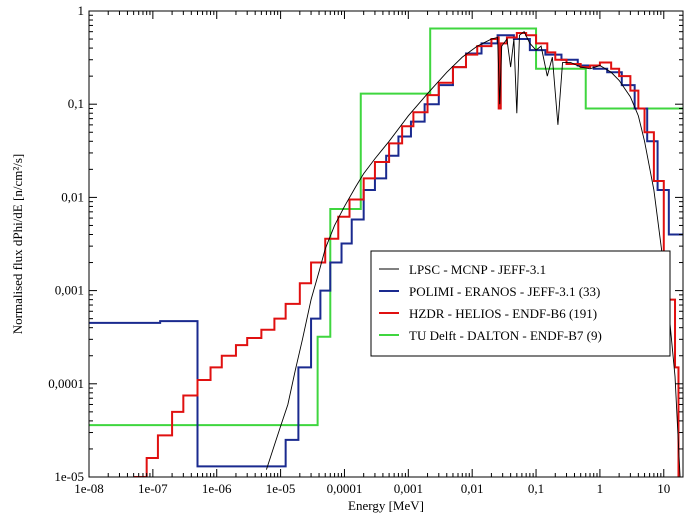 This screenshot has width=695, height=518. Describe the element at coordinates (503, 313) in the screenshot. I see `legend-label: HZDR - HELIOS - ENDF-B6 (191)` at that location.